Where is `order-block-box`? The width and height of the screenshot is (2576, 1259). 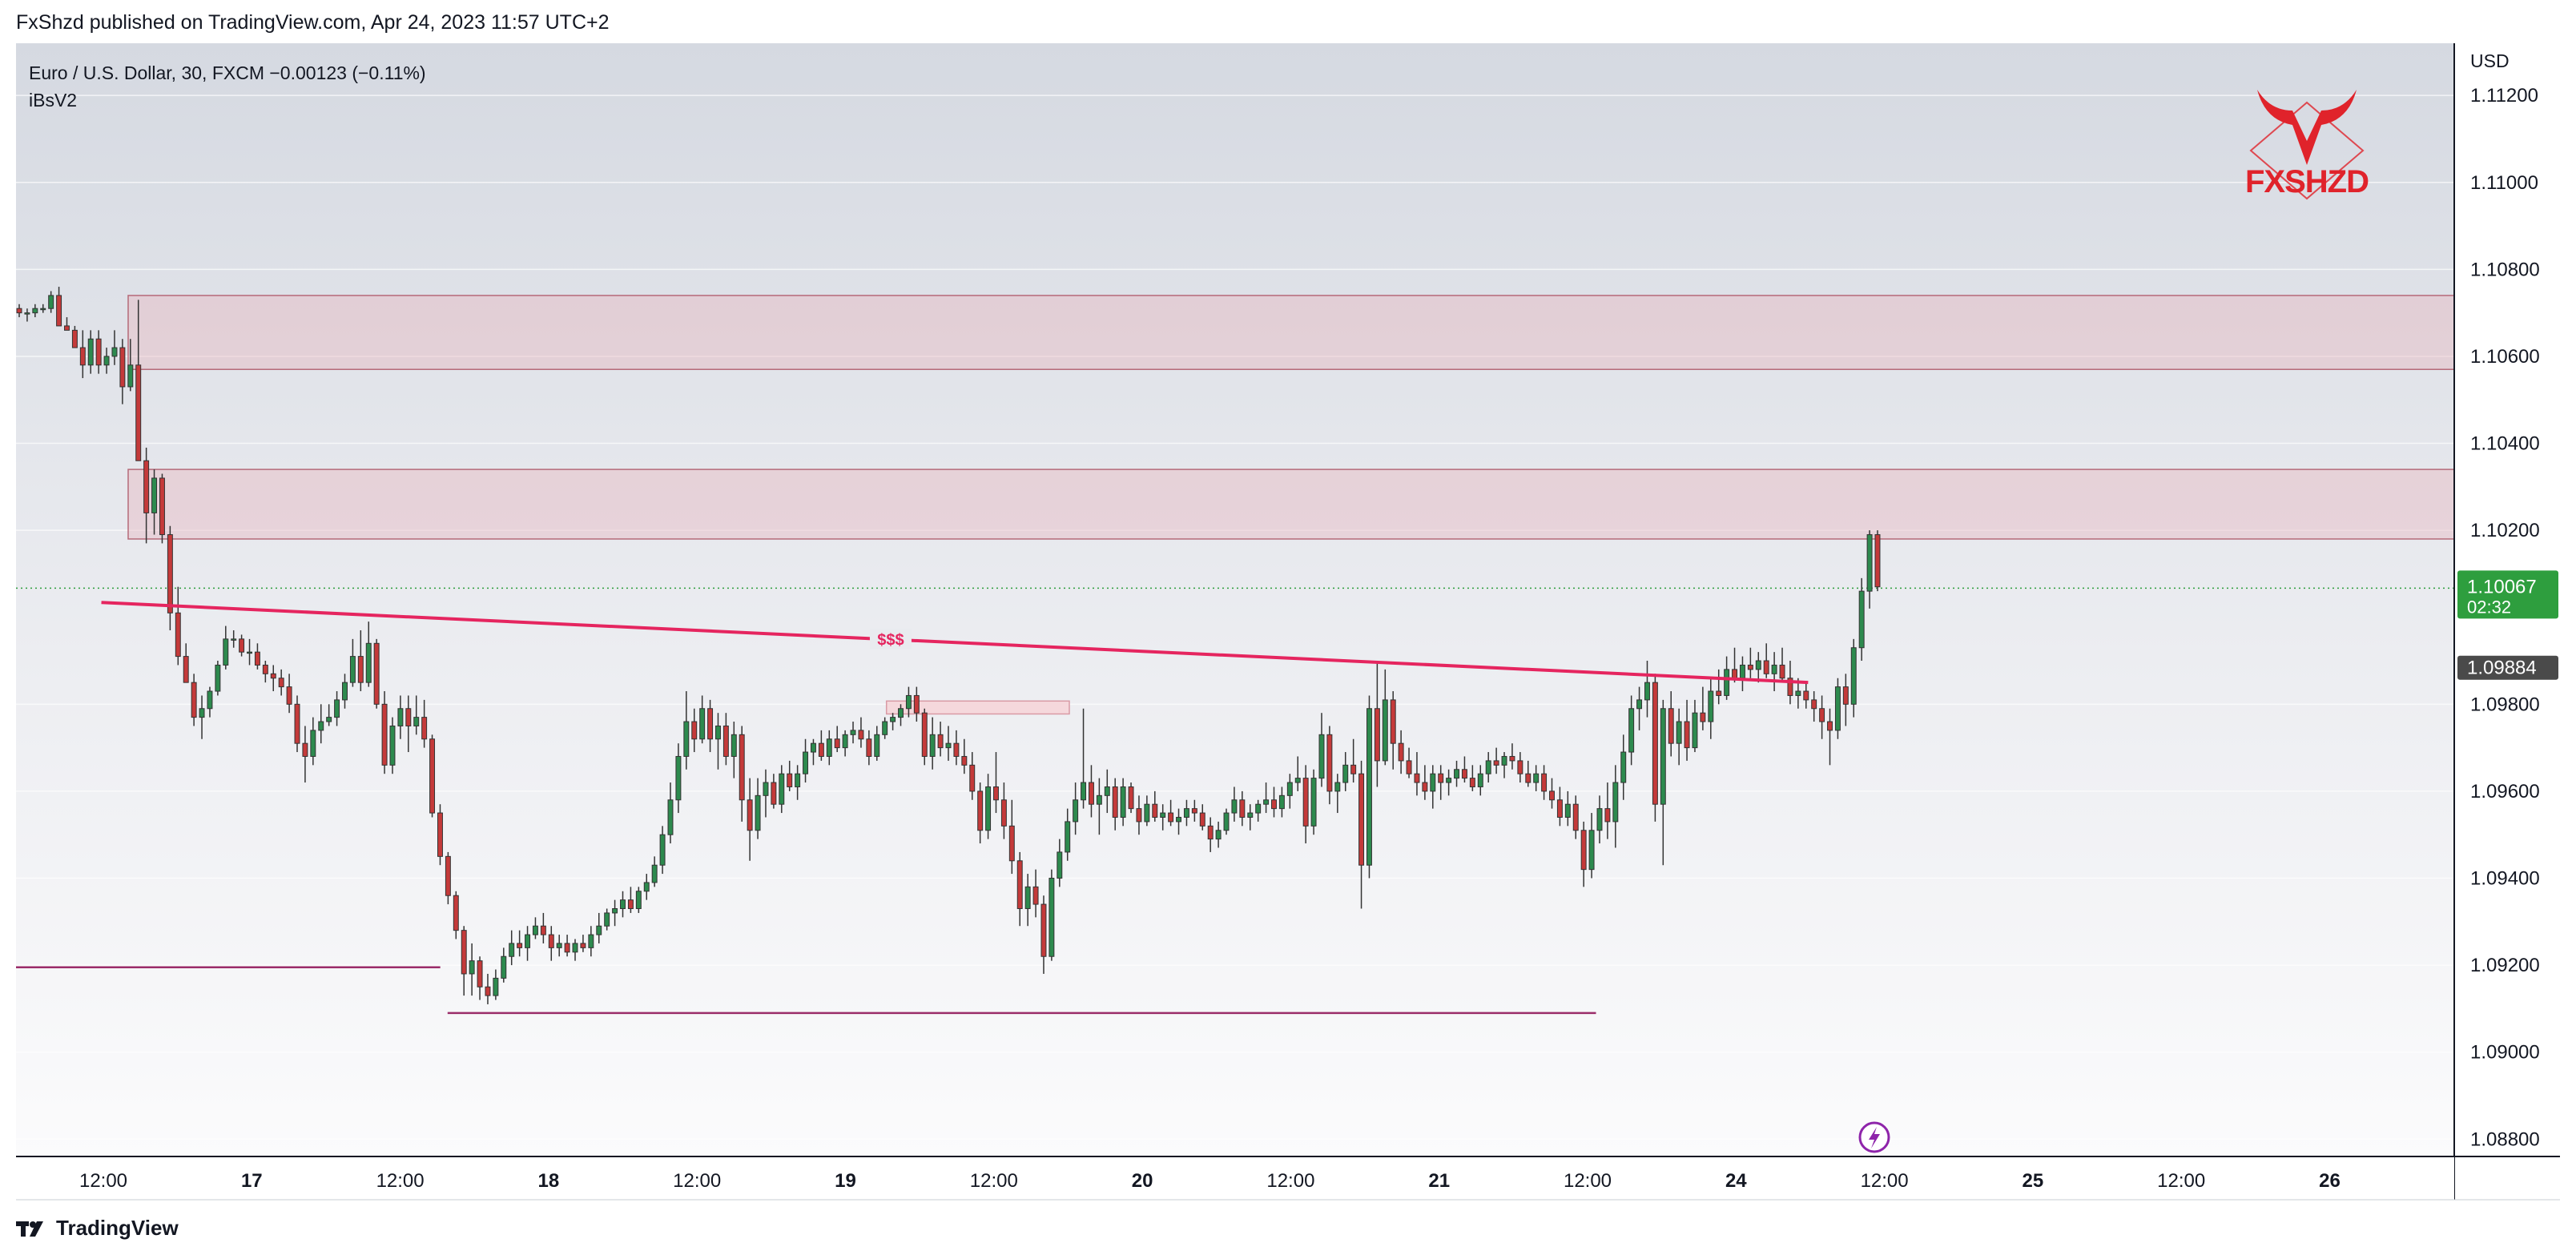
order-block-box is located at coordinates (977, 707).